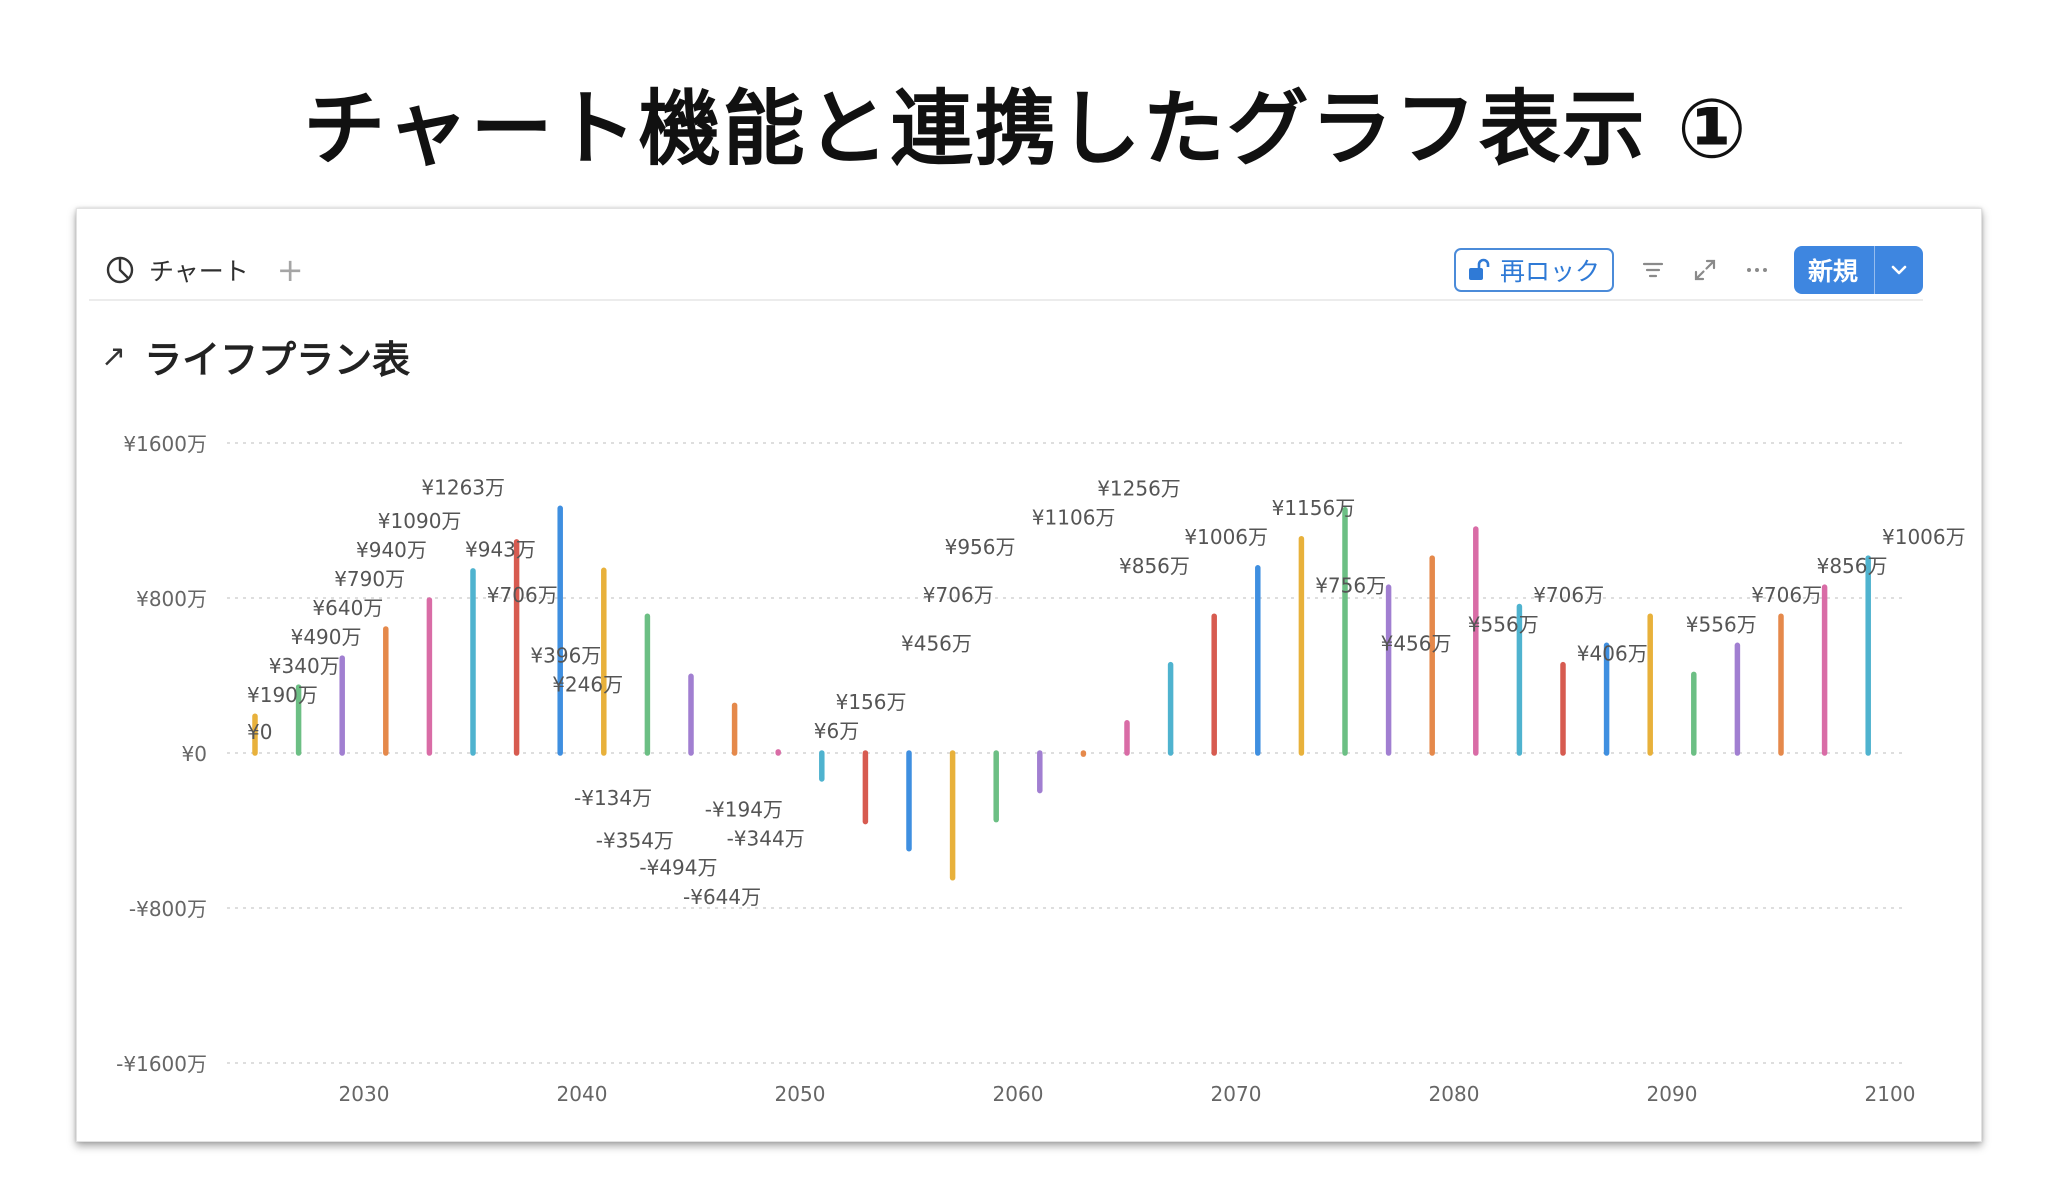 This screenshot has height=1202, width=2052. What do you see at coordinates (800, 1094) in the screenshot?
I see `x-tick-label: 2050` at bounding box center [800, 1094].